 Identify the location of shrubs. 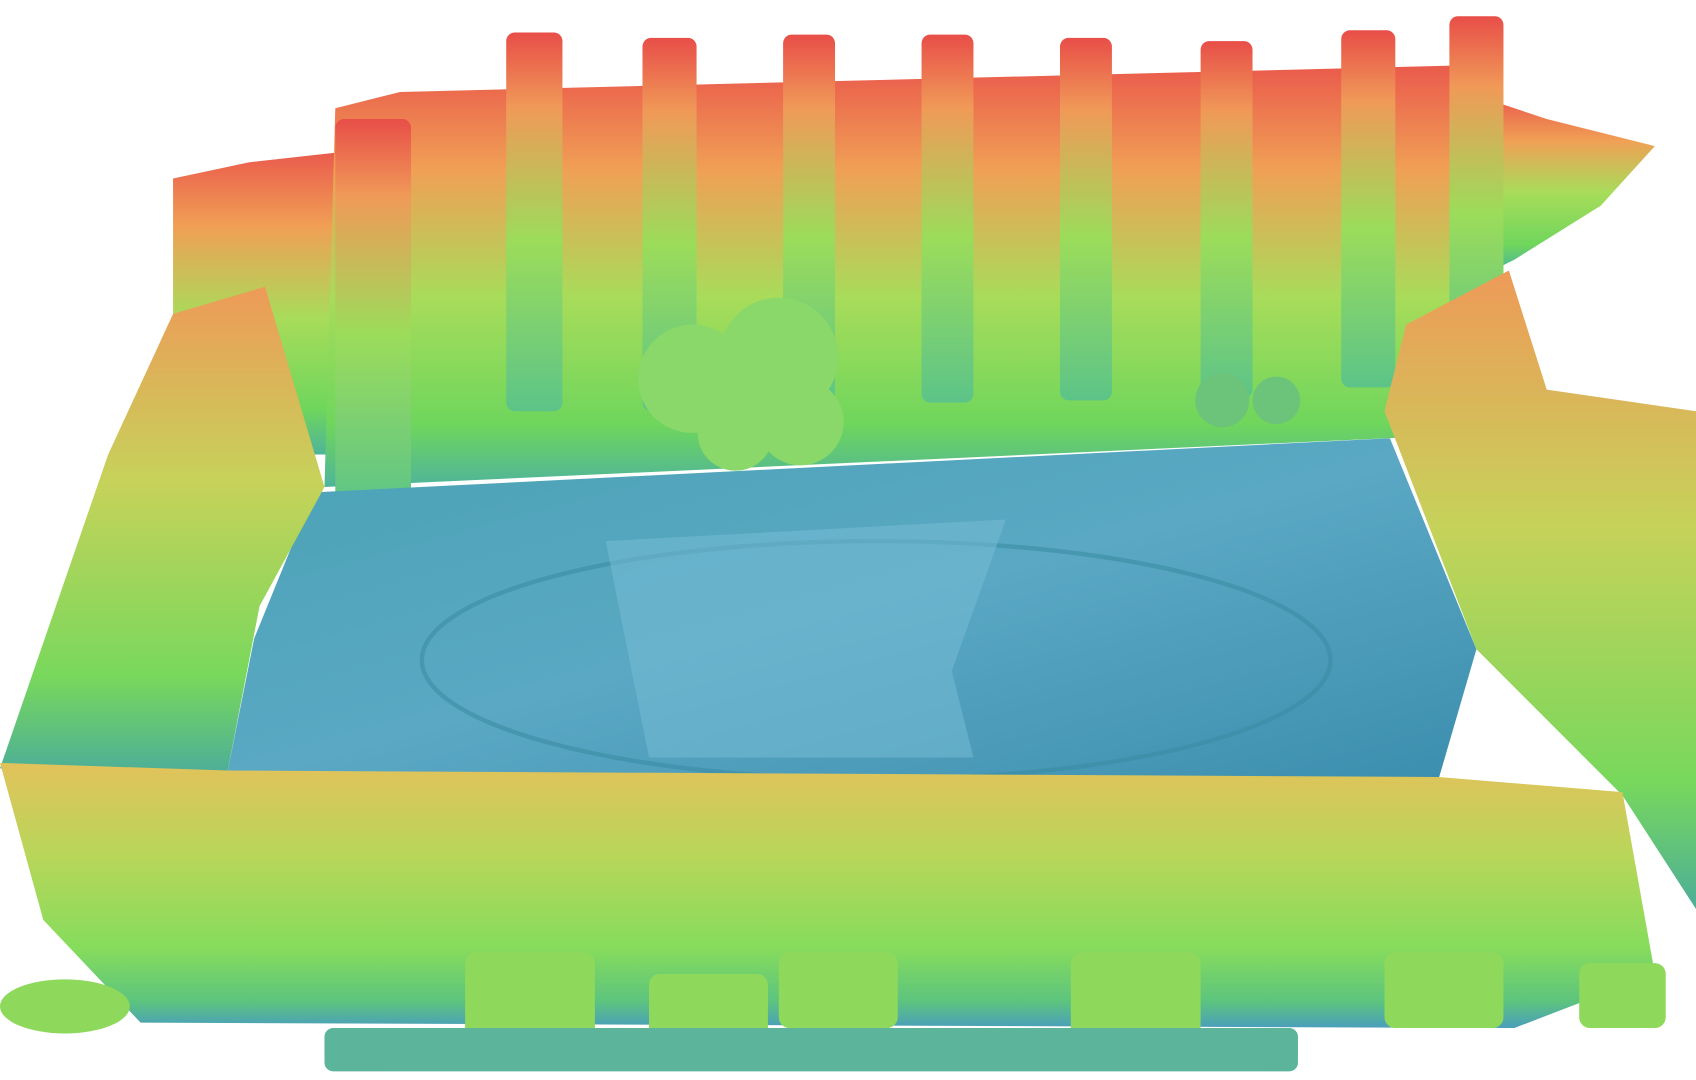
(1248, 400).